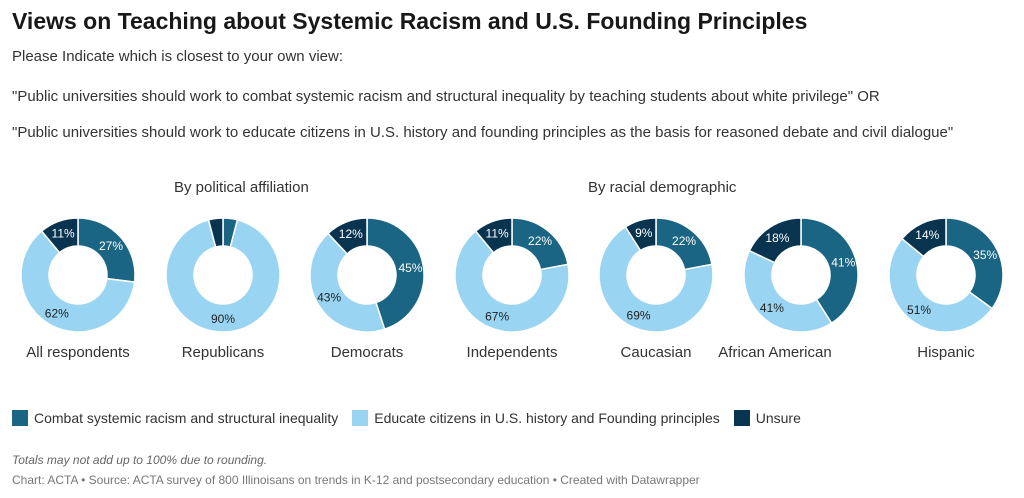  What do you see at coordinates (639, 315) in the screenshot?
I see `donut-value-label: 69%` at bounding box center [639, 315].